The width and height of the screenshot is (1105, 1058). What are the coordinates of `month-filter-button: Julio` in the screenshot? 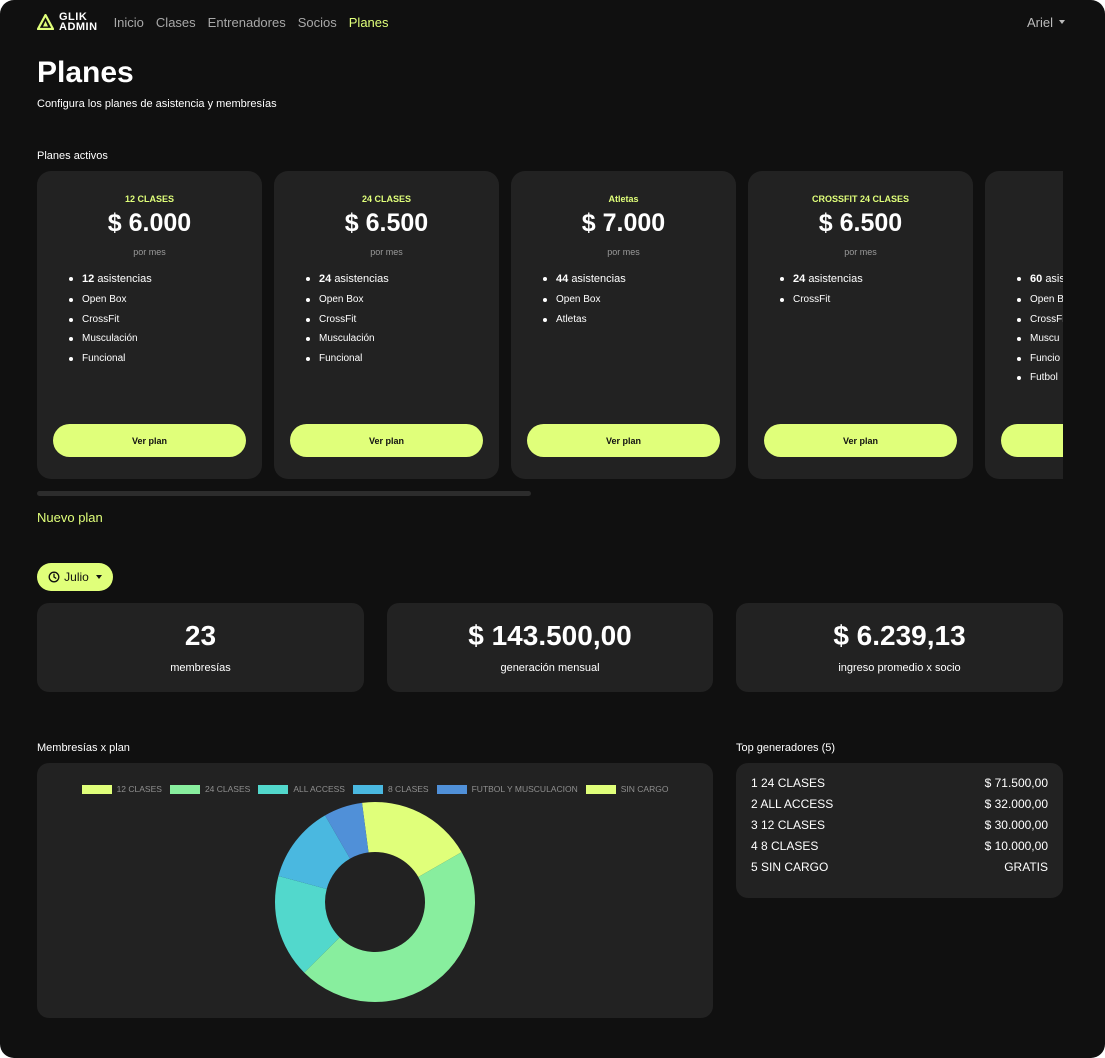 It's located at (75, 577).